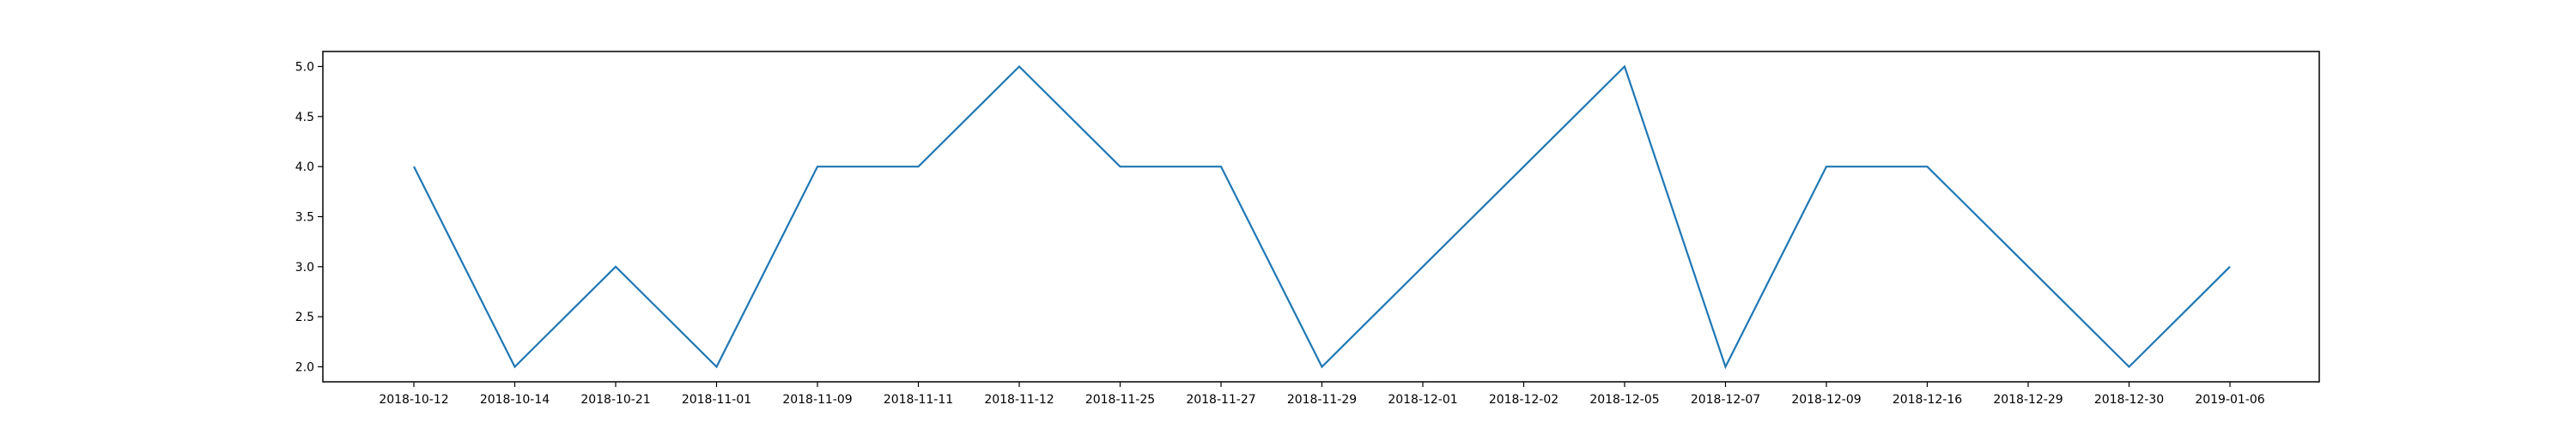 The width and height of the screenshot is (2576, 429). What do you see at coordinates (1826, 400) in the screenshot?
I see `x-tick-label: 2018-12-09` at bounding box center [1826, 400].